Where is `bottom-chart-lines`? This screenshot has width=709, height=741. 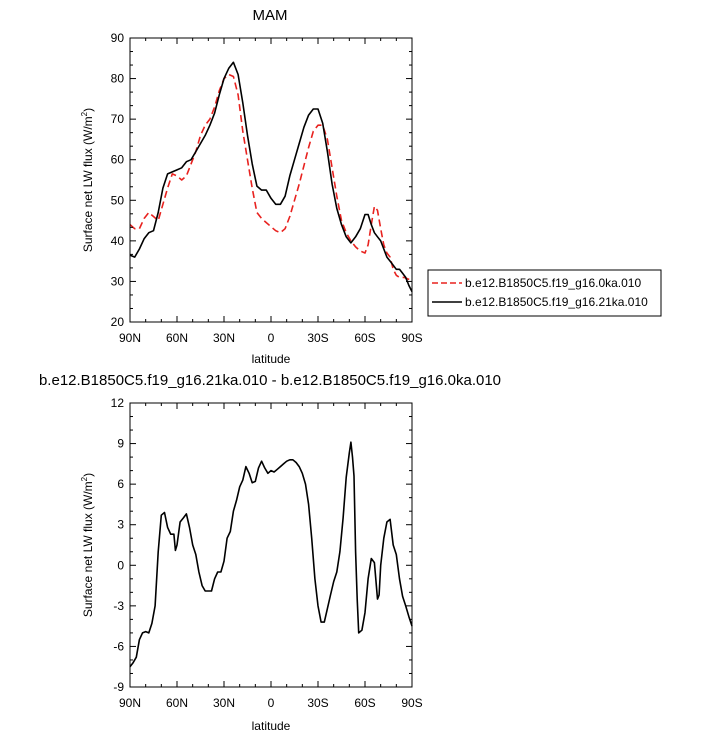 bottom-chart-lines is located at coordinates (271, 554).